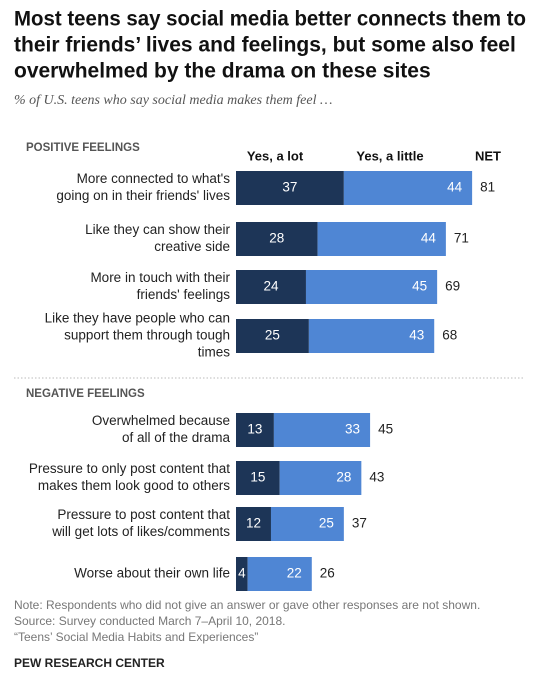 The height and width of the screenshot is (682, 538). I want to click on title-line: overwhelmed by the drama on these sites, so click(222, 71).